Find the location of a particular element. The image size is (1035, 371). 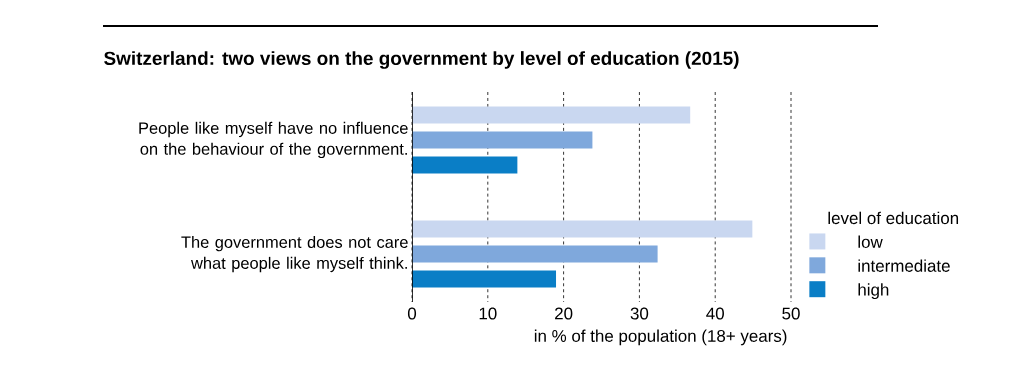

chart-title: Switzerland: two views on the government by level of education (2015) is located at coordinates (421, 60).